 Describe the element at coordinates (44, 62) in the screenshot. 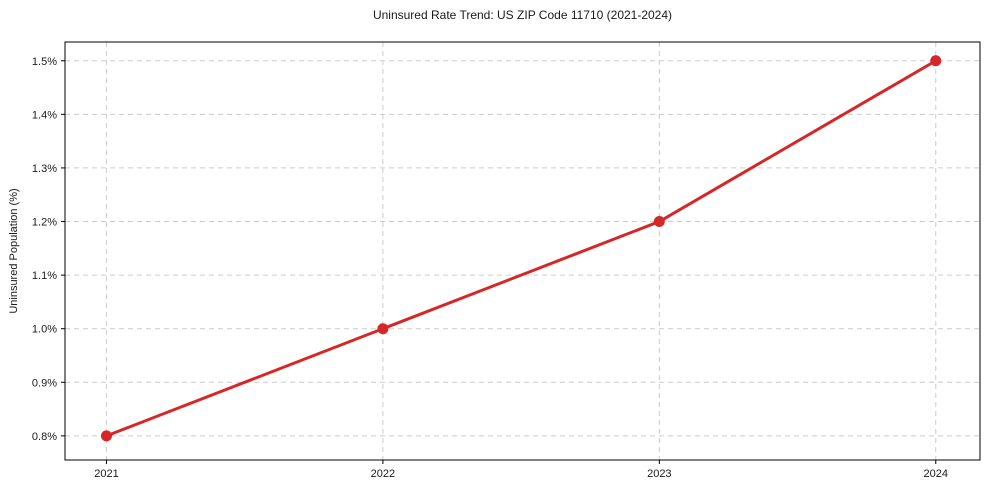

I see `y-tick-label: 1.5%` at that location.